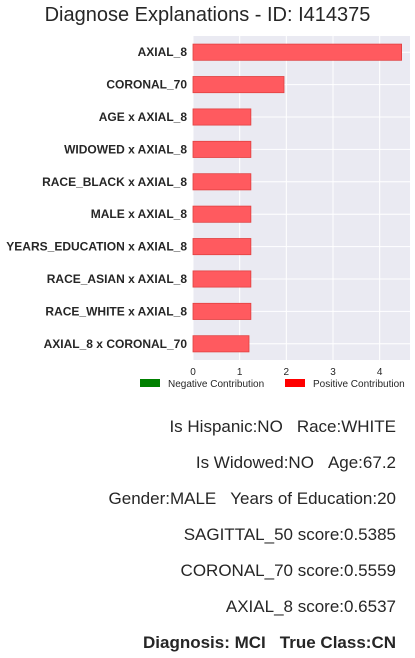 The height and width of the screenshot is (658, 415). What do you see at coordinates (288, 570) in the screenshot?
I see `coronal-score: CORONAL_70 score:0.5559` at bounding box center [288, 570].